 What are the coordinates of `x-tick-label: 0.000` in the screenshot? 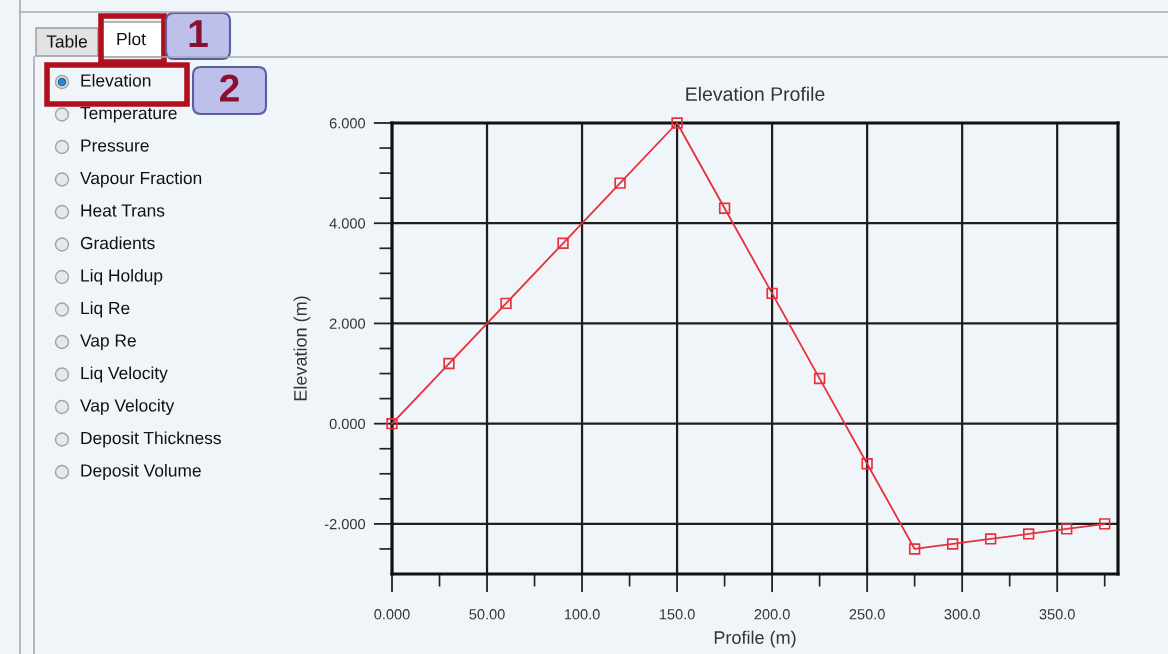 It's located at (392, 614).